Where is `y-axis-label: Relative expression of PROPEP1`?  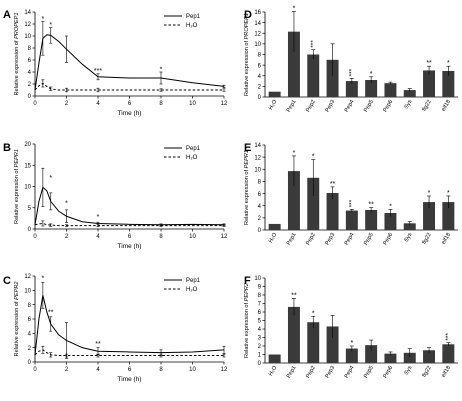
y-axis-label: Relative expression of PROPEP1 is located at coordinates (247, 54).